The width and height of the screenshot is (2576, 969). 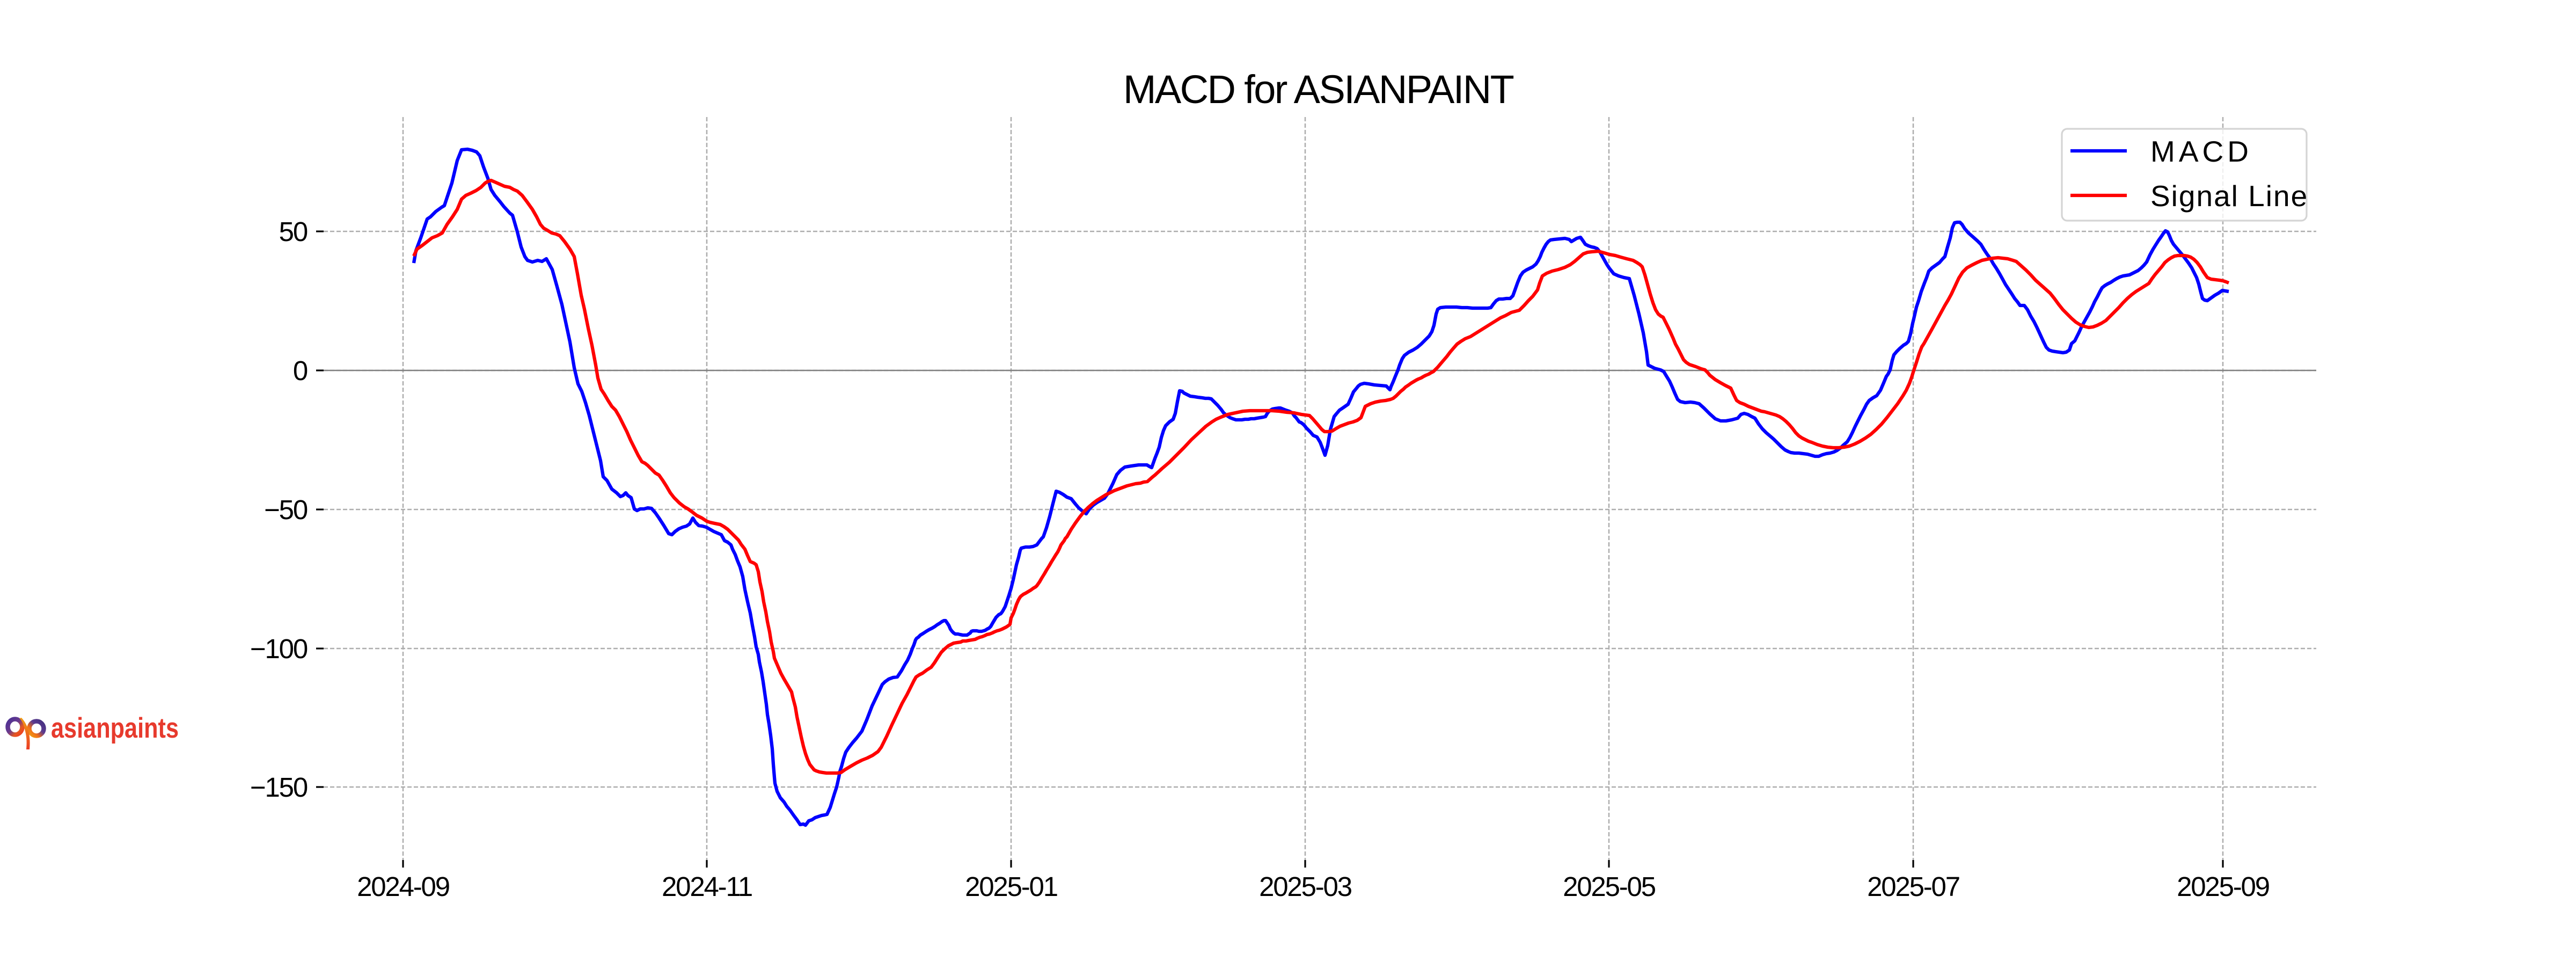 What do you see at coordinates (2223, 886) in the screenshot?
I see `svg-text: 2025-09` at bounding box center [2223, 886].